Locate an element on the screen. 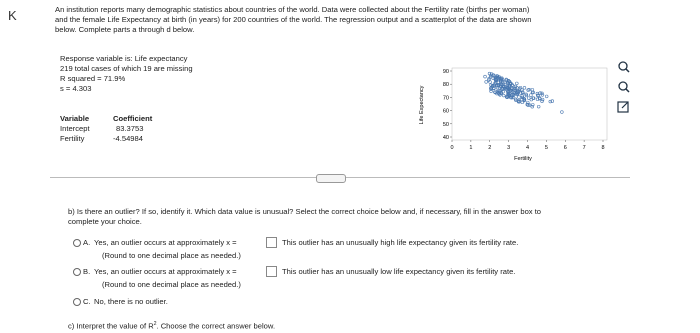 The image size is (700, 333). option-text: No, there is no outlier. is located at coordinates (131, 301).